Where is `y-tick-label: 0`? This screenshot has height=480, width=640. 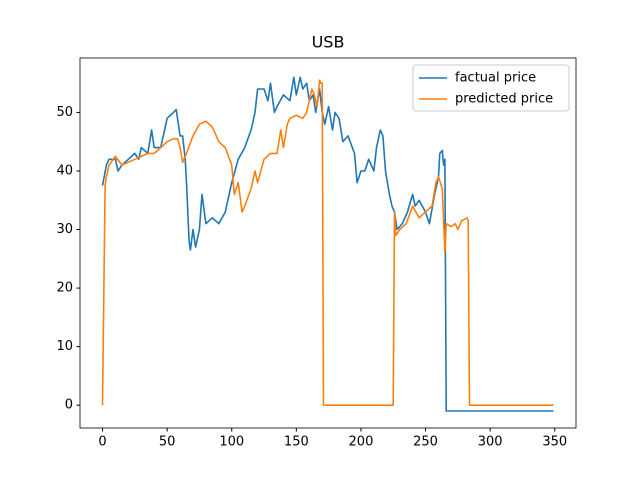 y-tick-label: 0 is located at coordinates (69, 405).